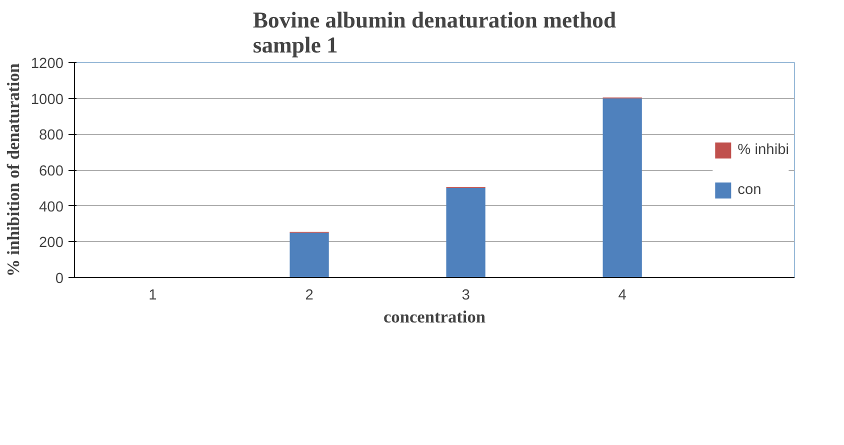 This screenshot has width=844, height=445. I want to click on x-axis-title: concentration, so click(434, 317).